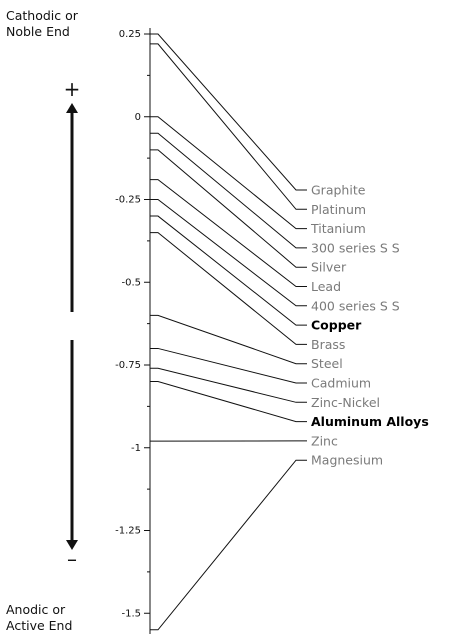  What do you see at coordinates (128, 365) in the screenshot?
I see `tick-label: -0.75` at bounding box center [128, 365].